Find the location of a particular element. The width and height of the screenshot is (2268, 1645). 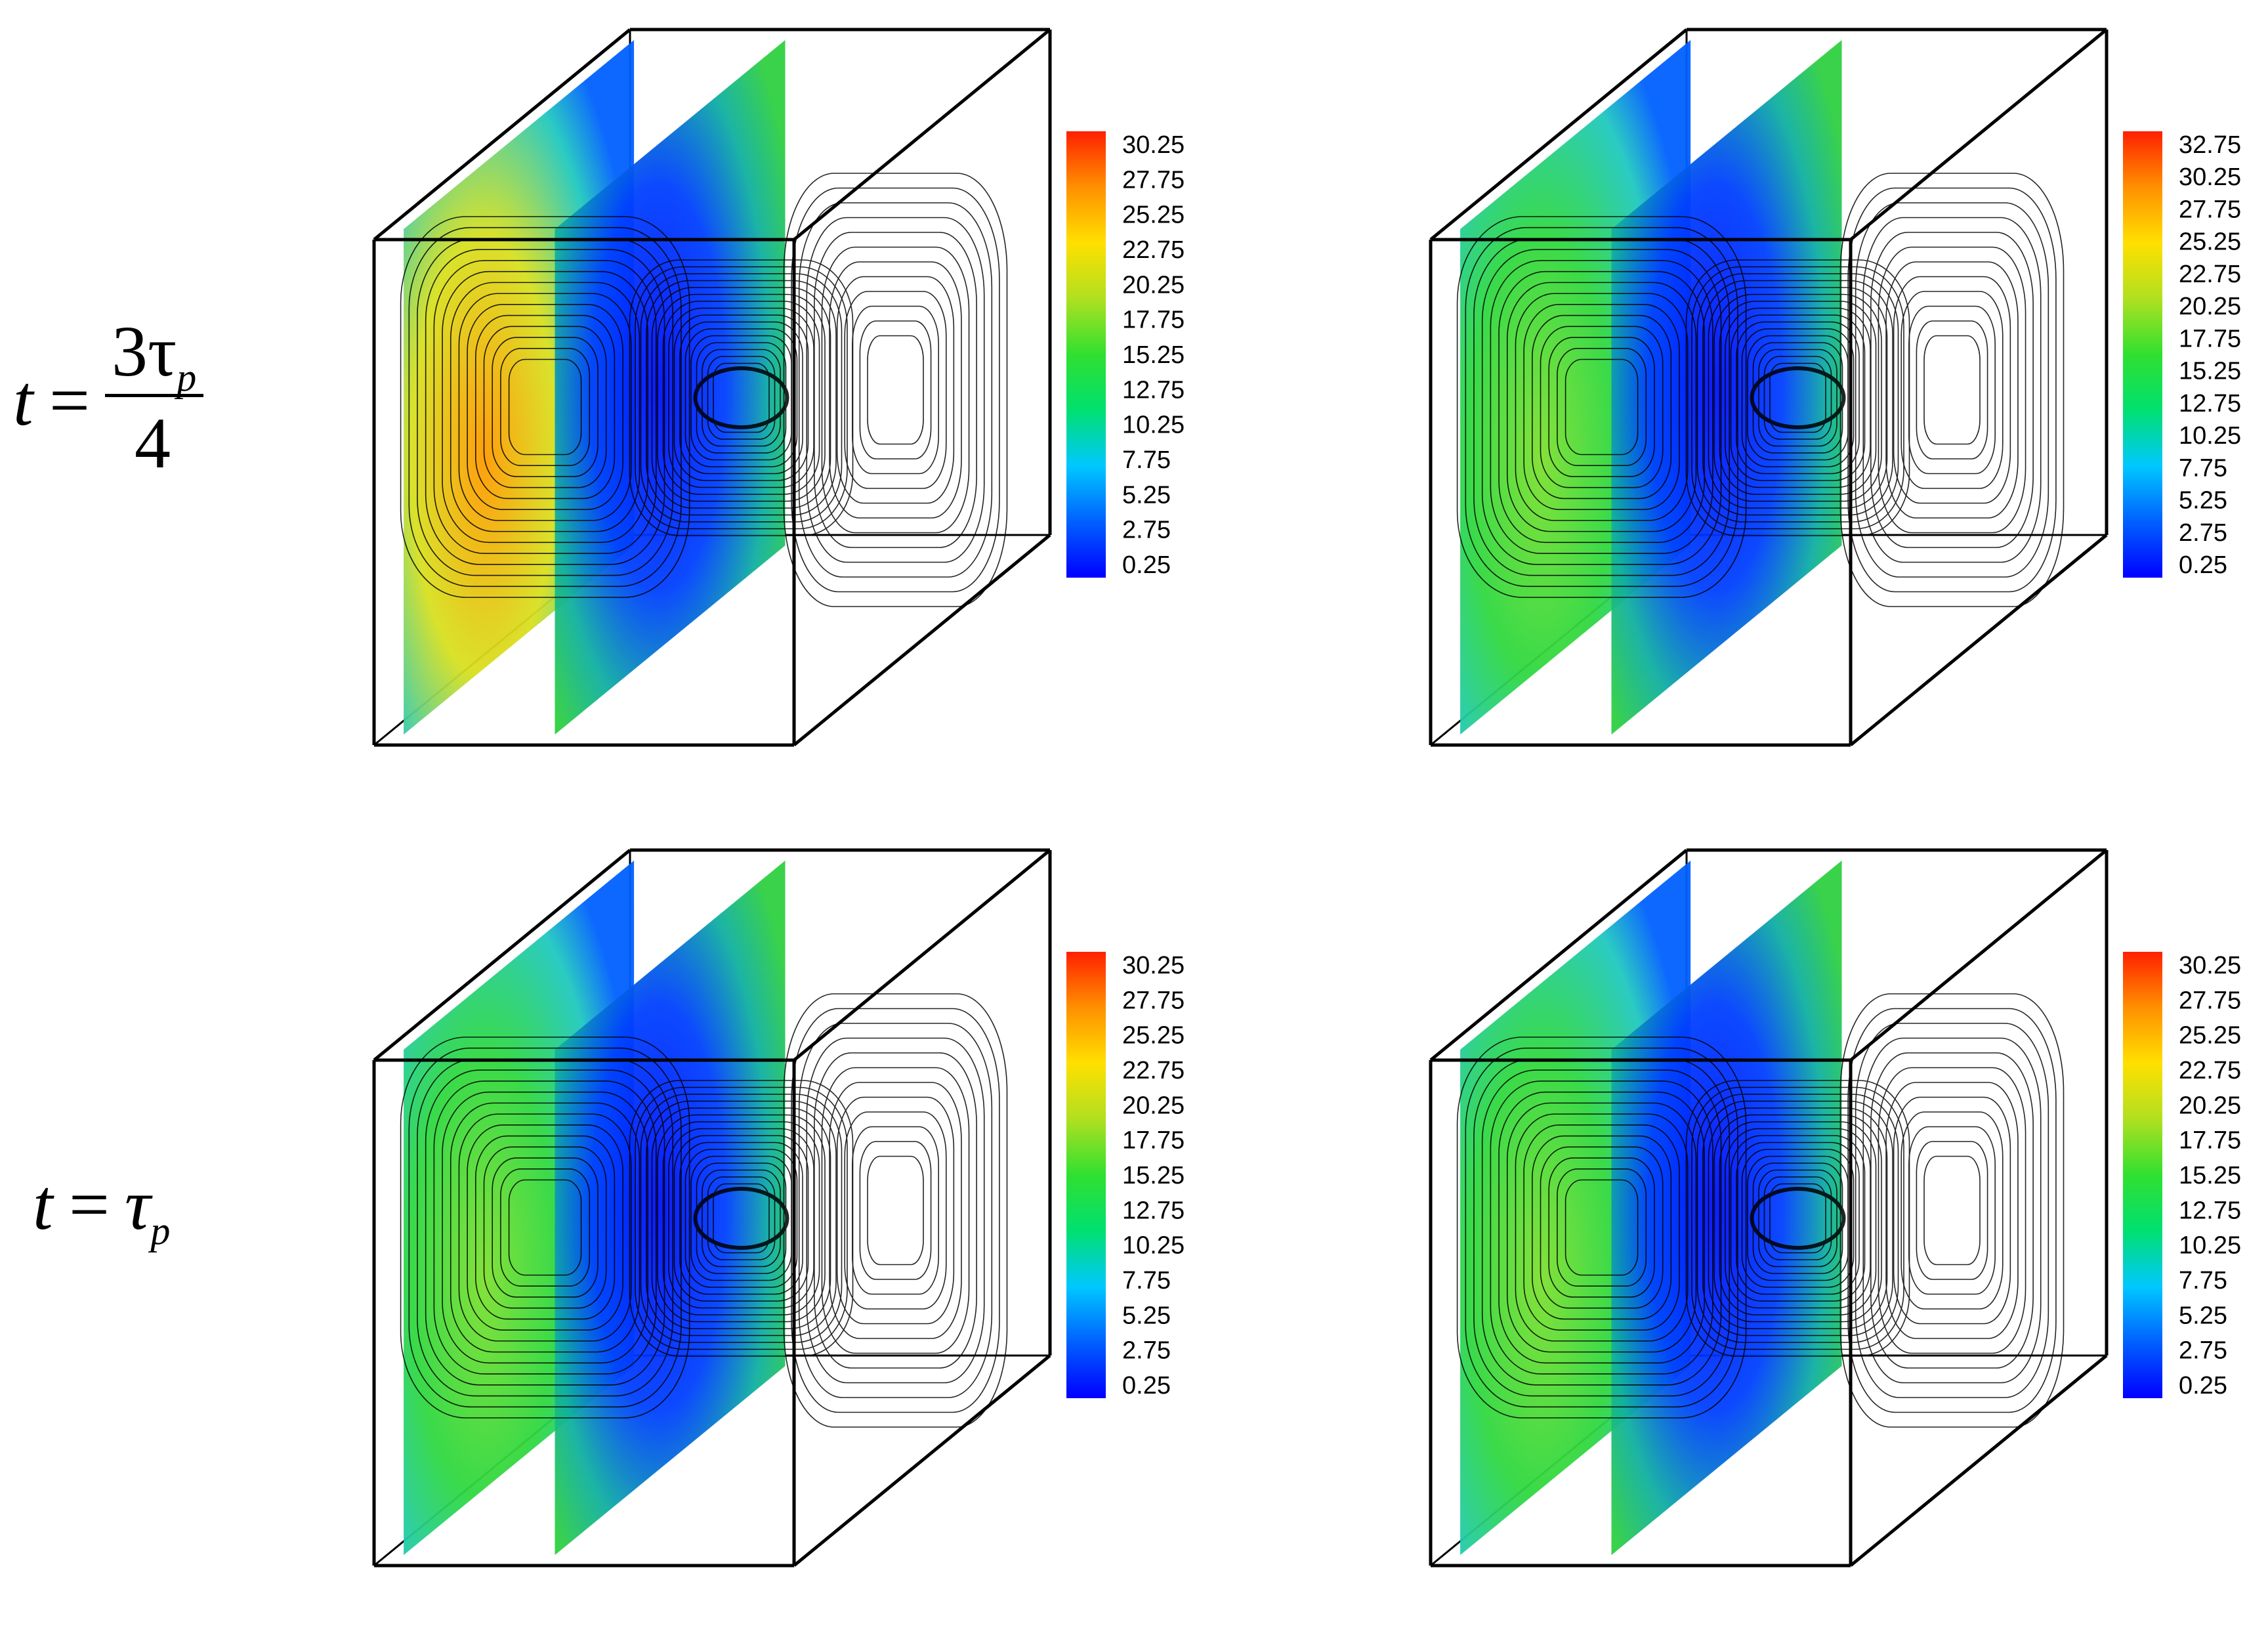

fraction-bar is located at coordinates (154, 395).